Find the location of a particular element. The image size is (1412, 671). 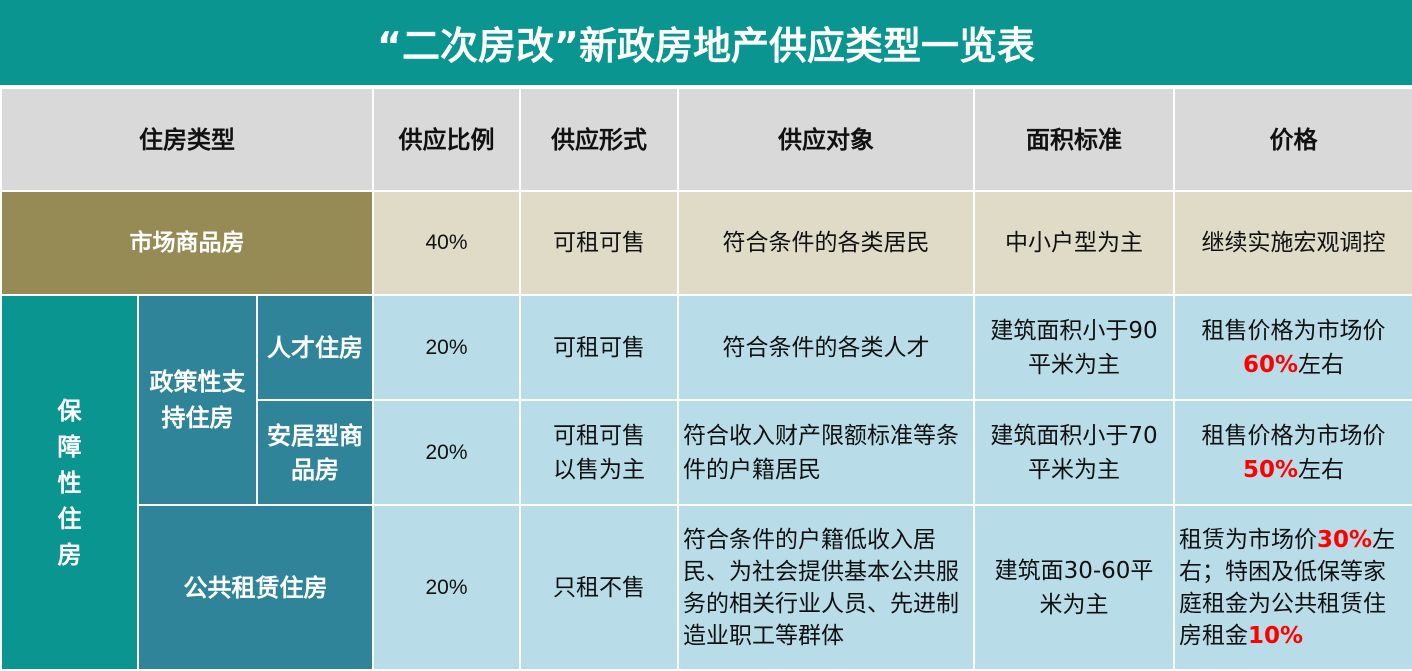

page-title: “二次房改”新政房地产供应类型一览表 is located at coordinates (706, 43).